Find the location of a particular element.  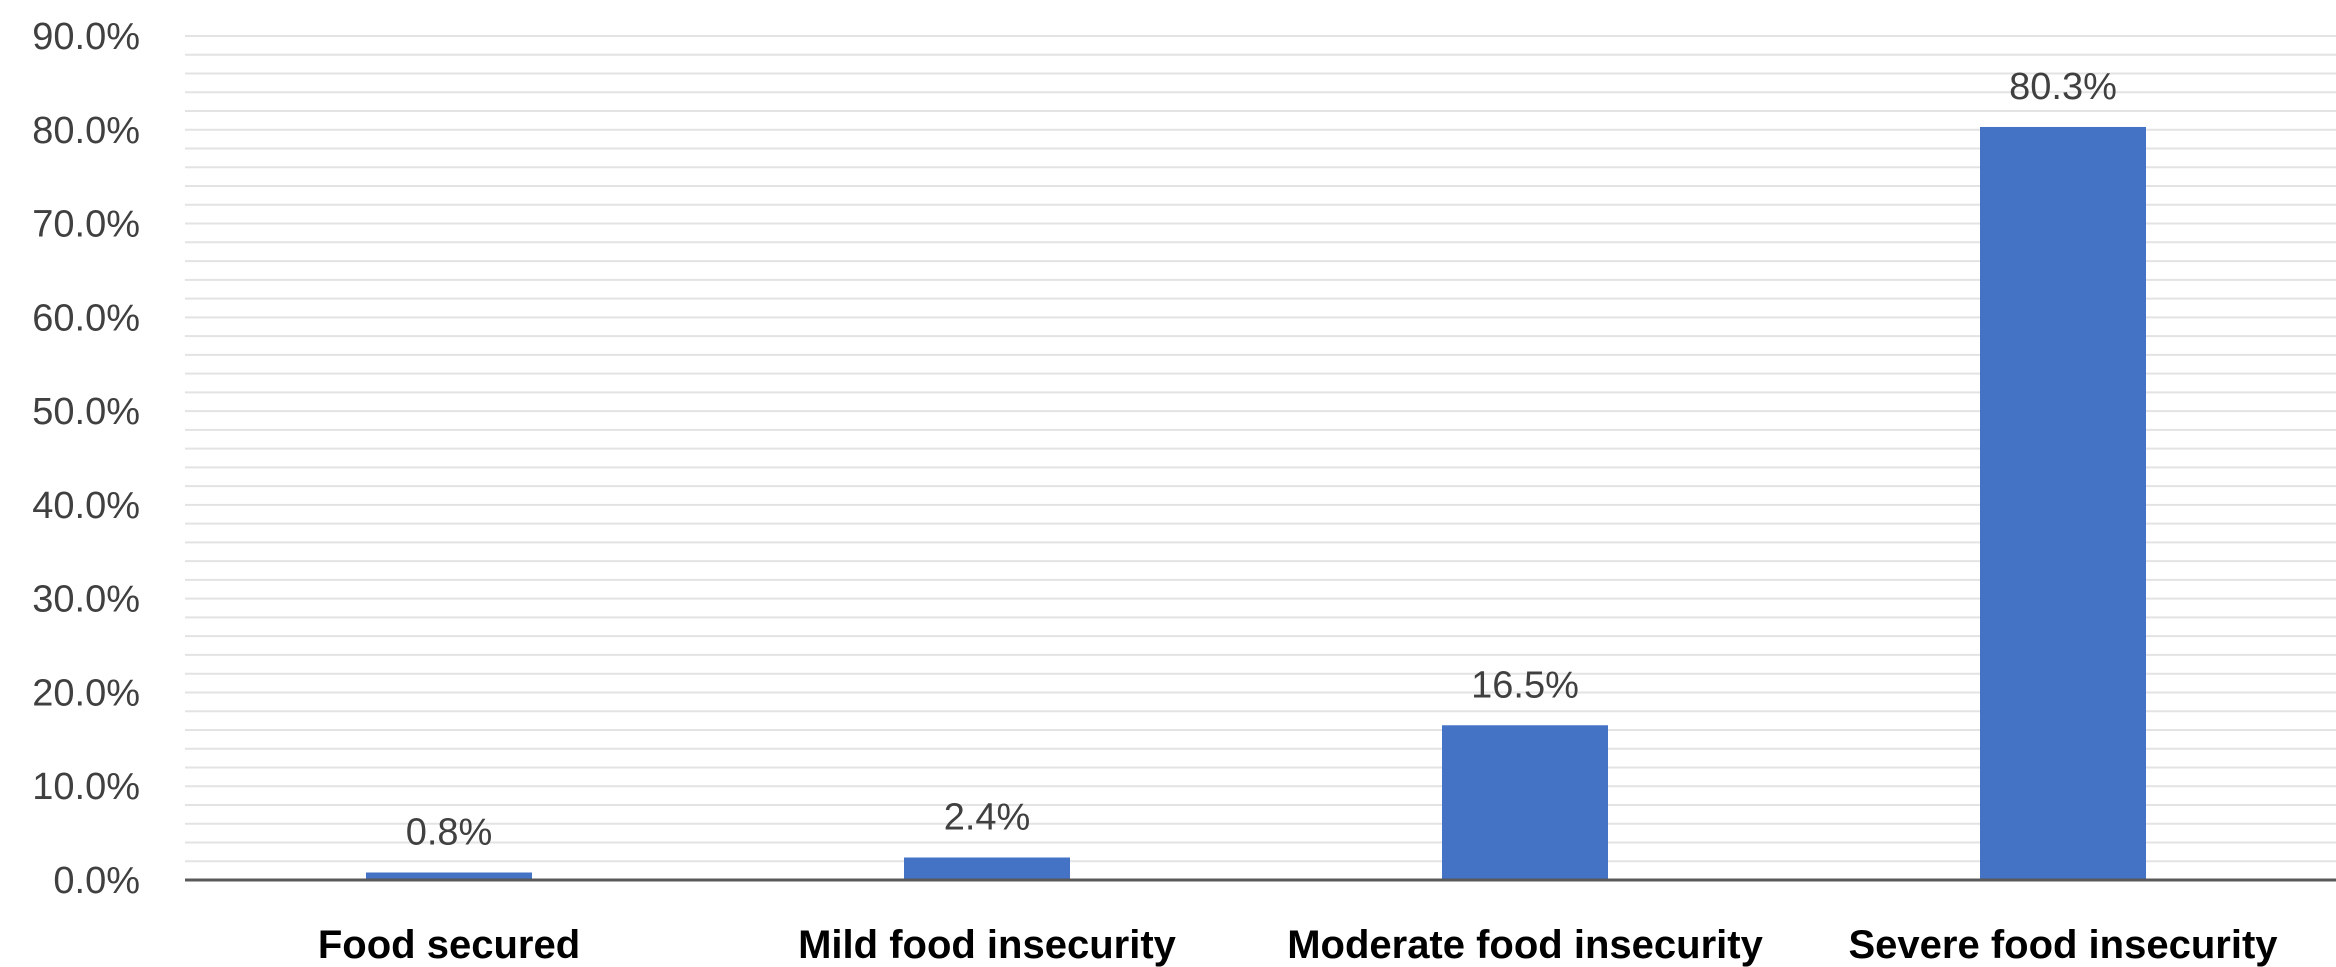

y-tick-label: 30.0% is located at coordinates (86, 600).